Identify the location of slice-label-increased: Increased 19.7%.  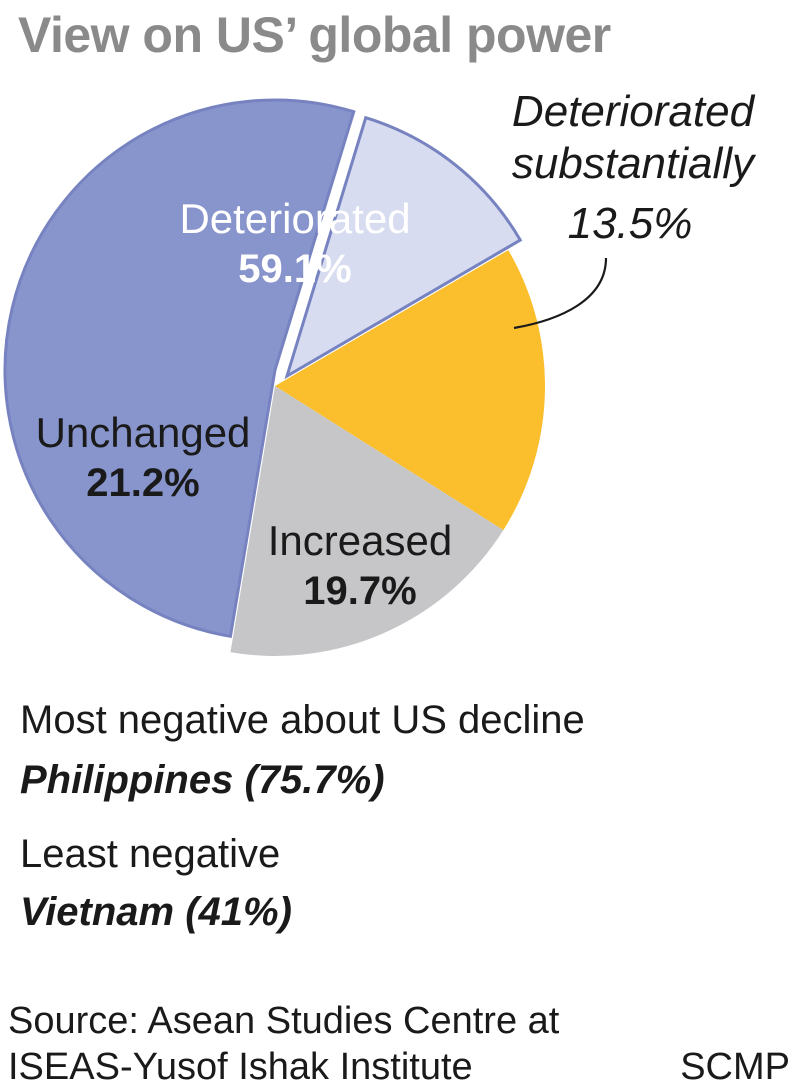
(360, 566).